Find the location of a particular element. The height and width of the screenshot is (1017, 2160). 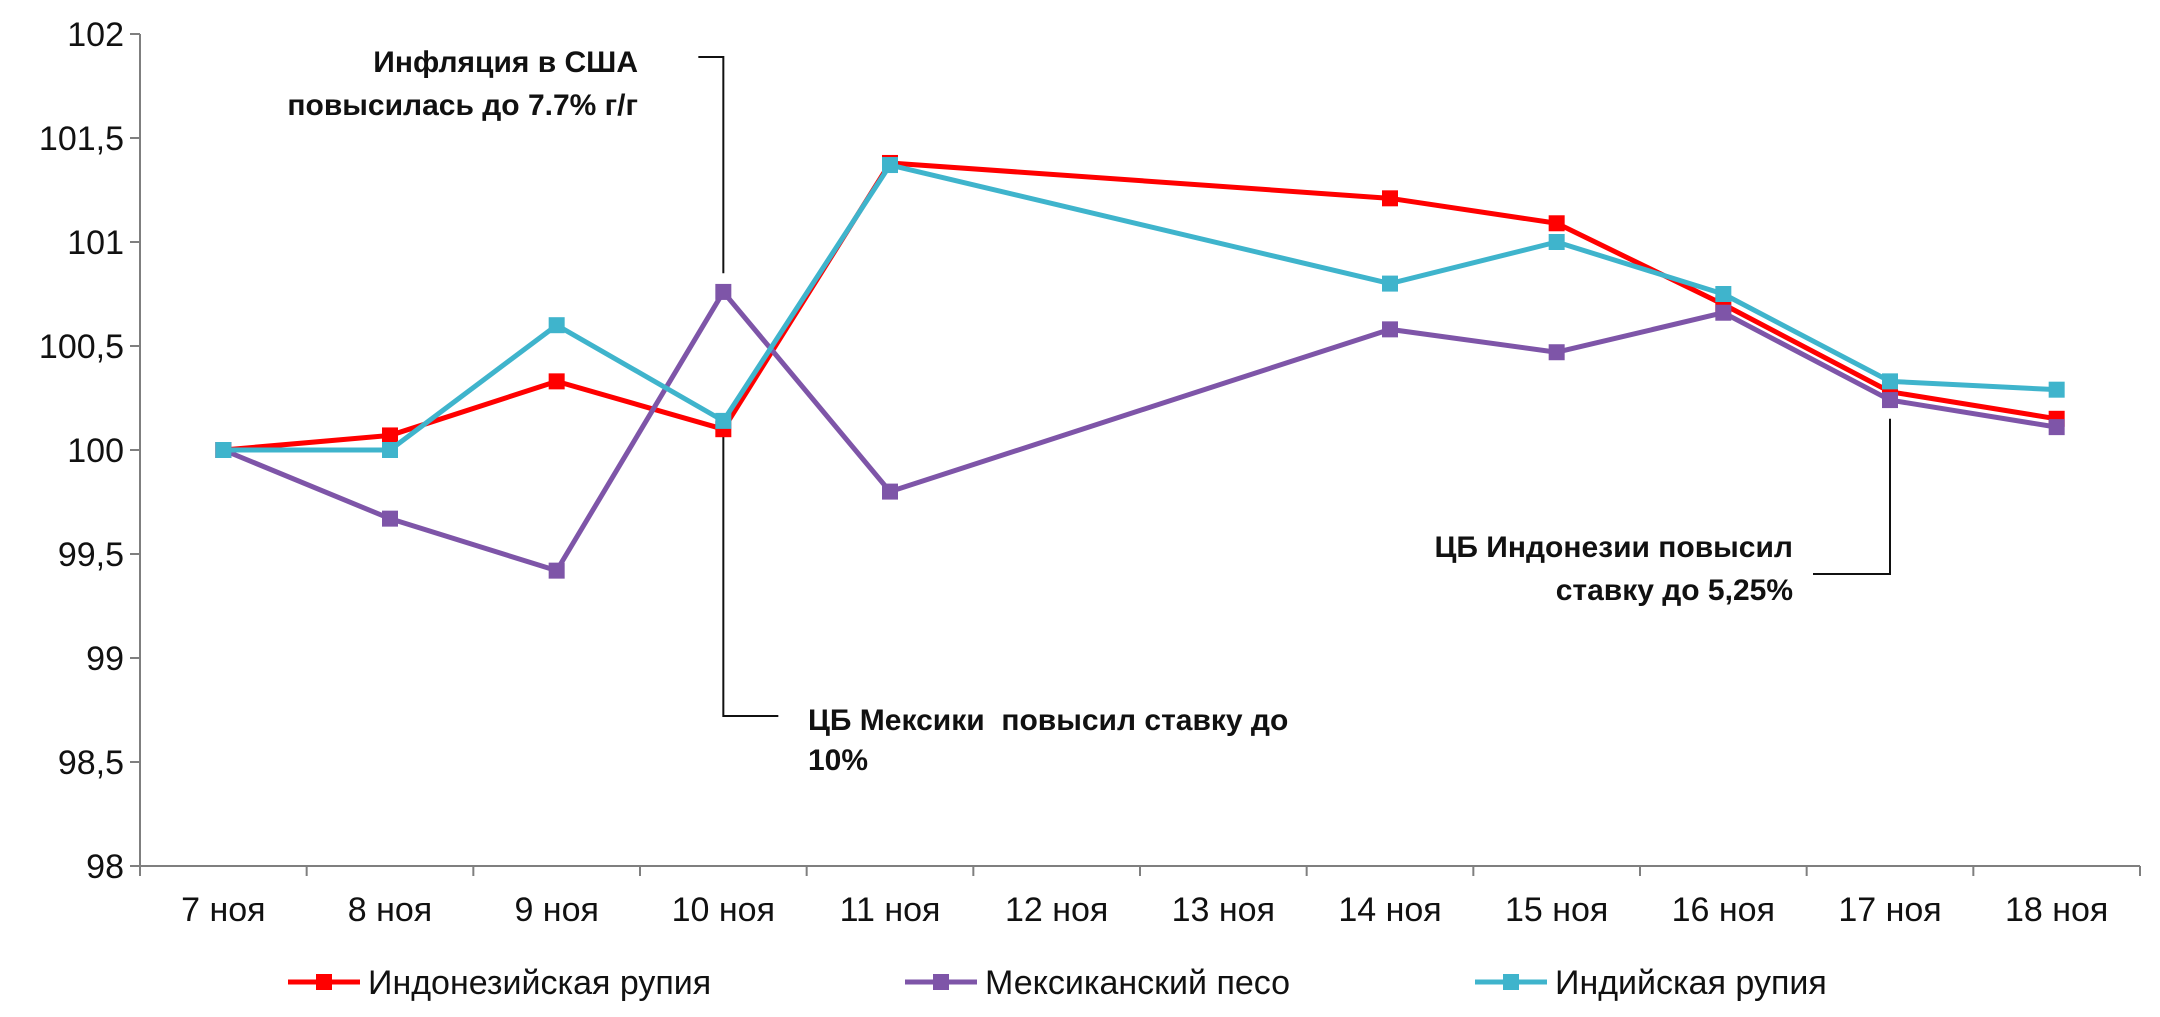

y-tick-label: 99,5 is located at coordinates (91, 555).